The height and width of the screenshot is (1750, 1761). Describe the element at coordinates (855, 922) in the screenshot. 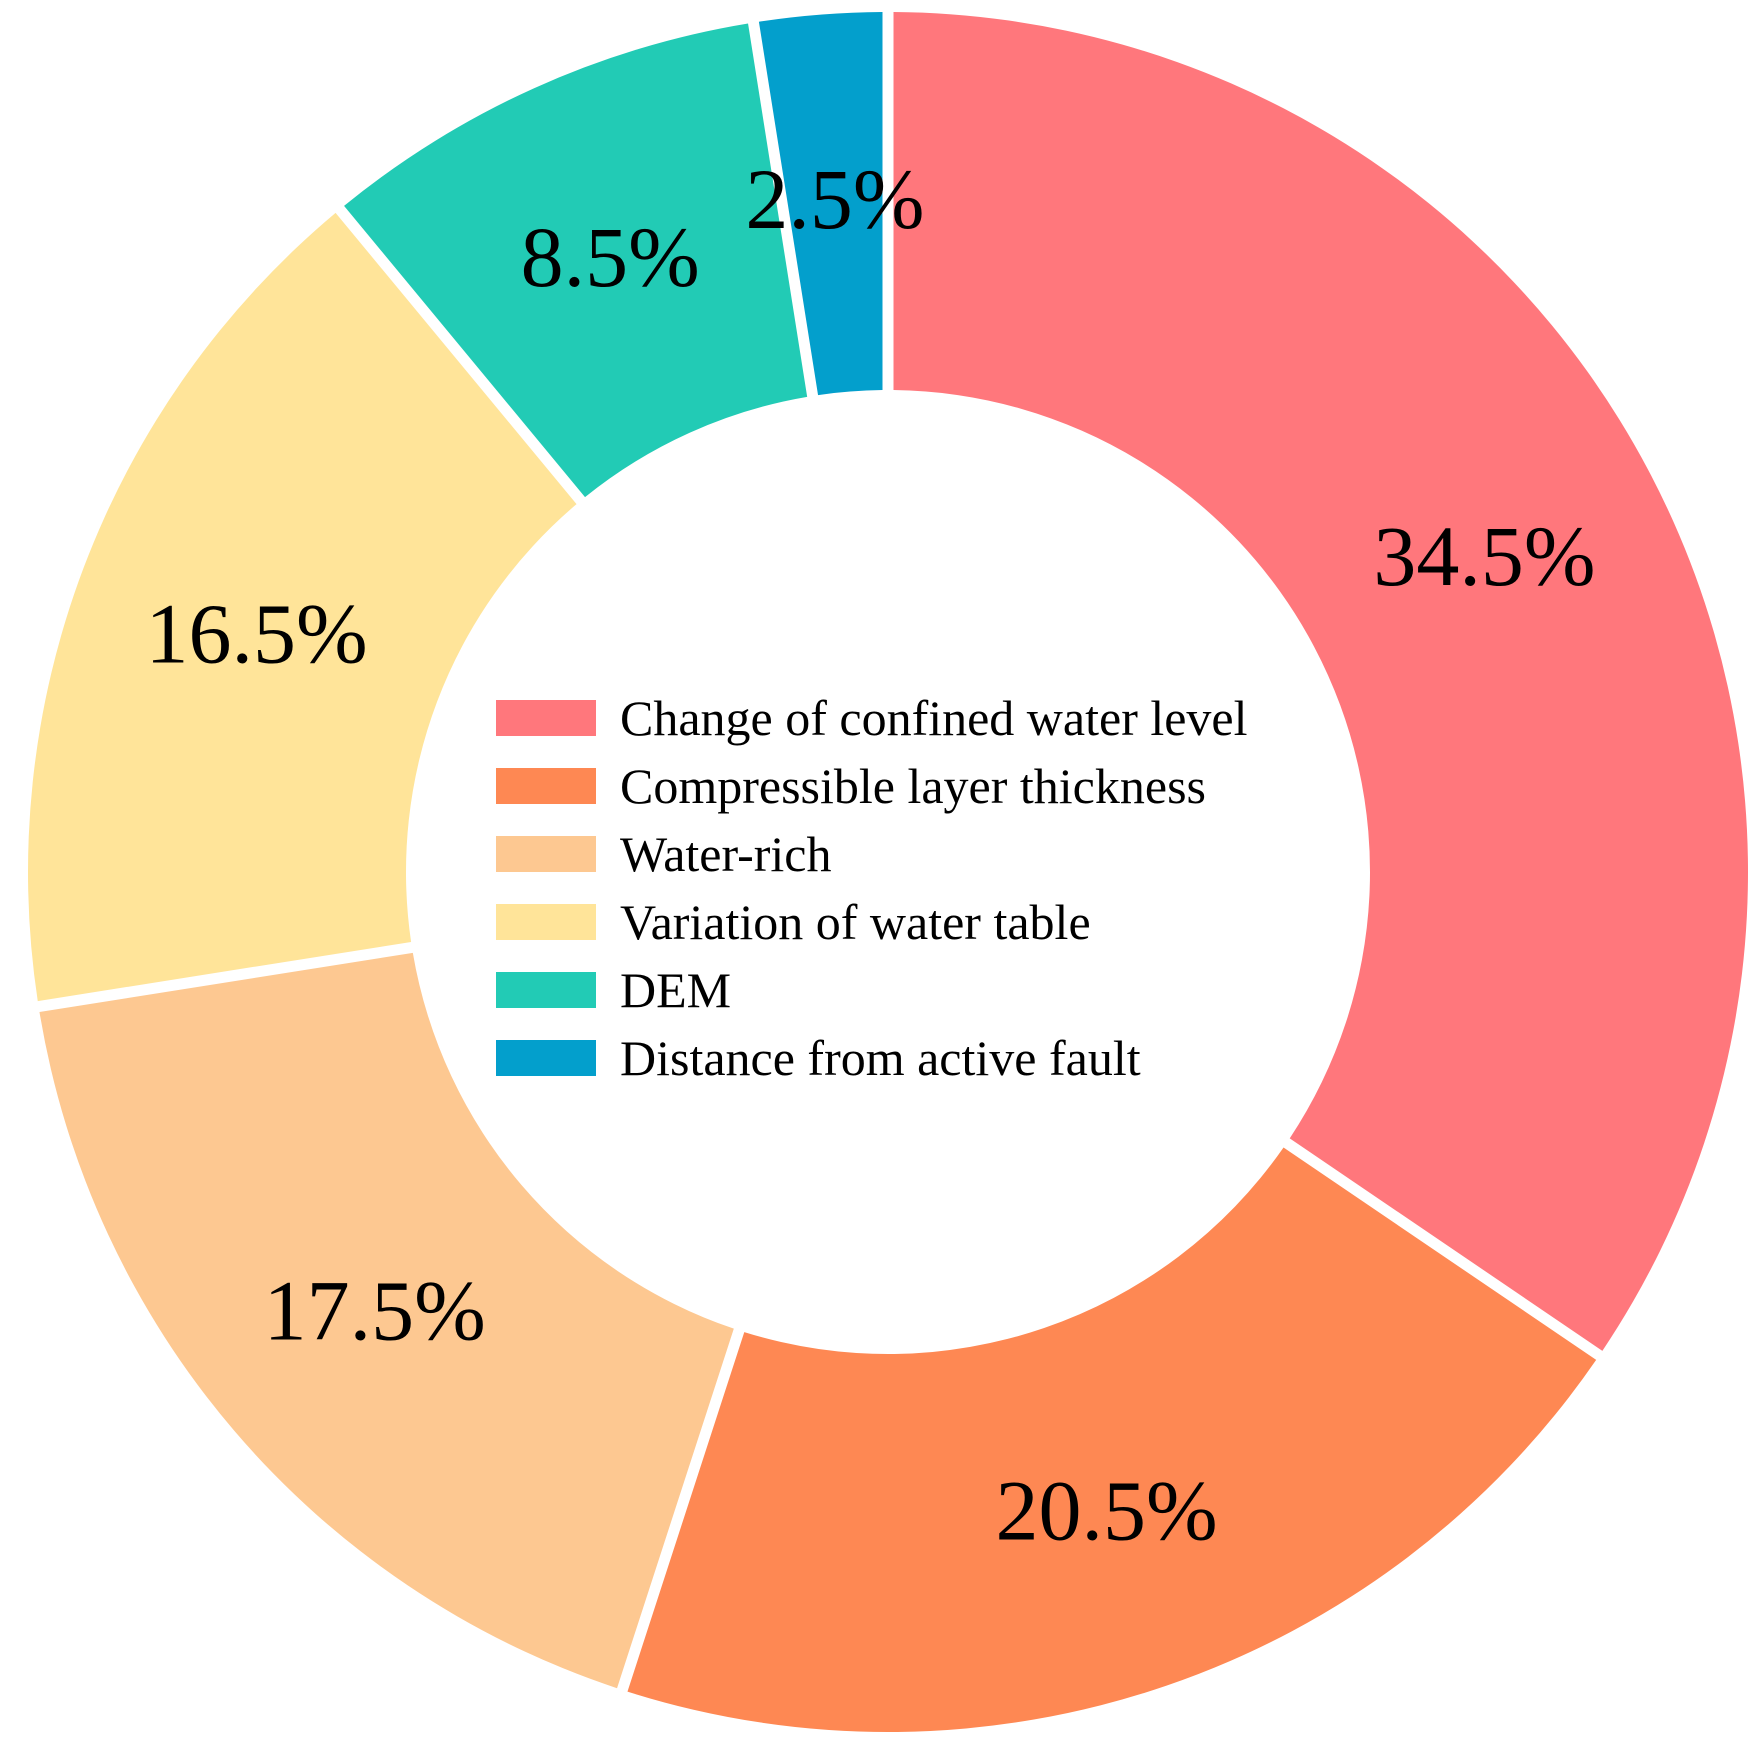

I see `legend-label-3: Variation of water table` at that location.